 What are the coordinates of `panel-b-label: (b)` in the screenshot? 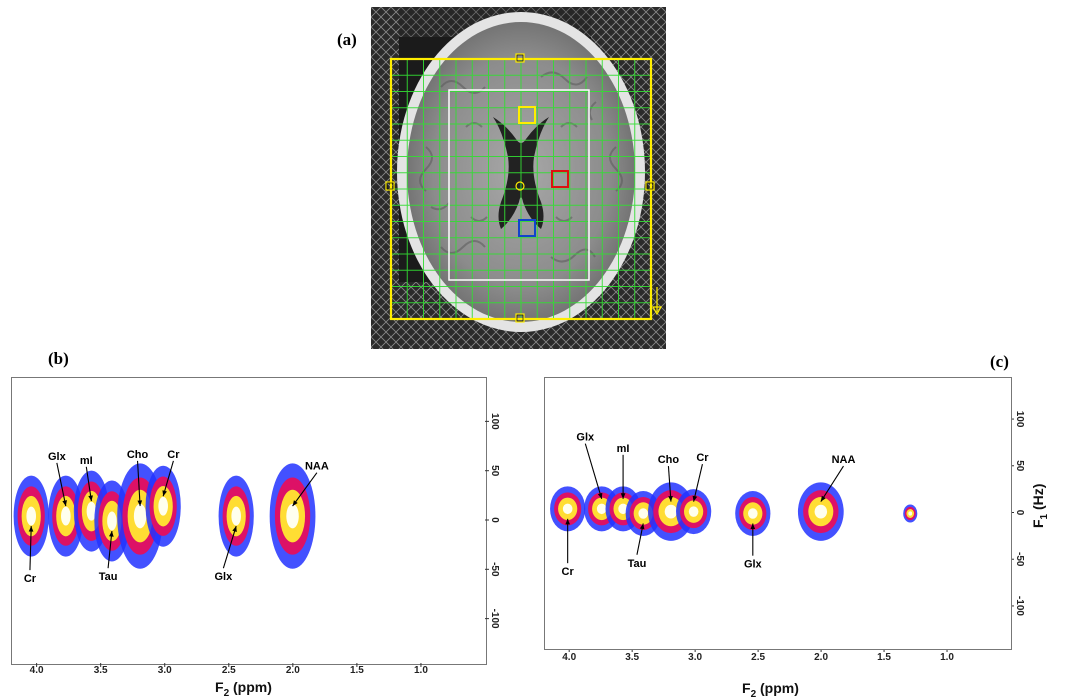 It's located at (58, 358).